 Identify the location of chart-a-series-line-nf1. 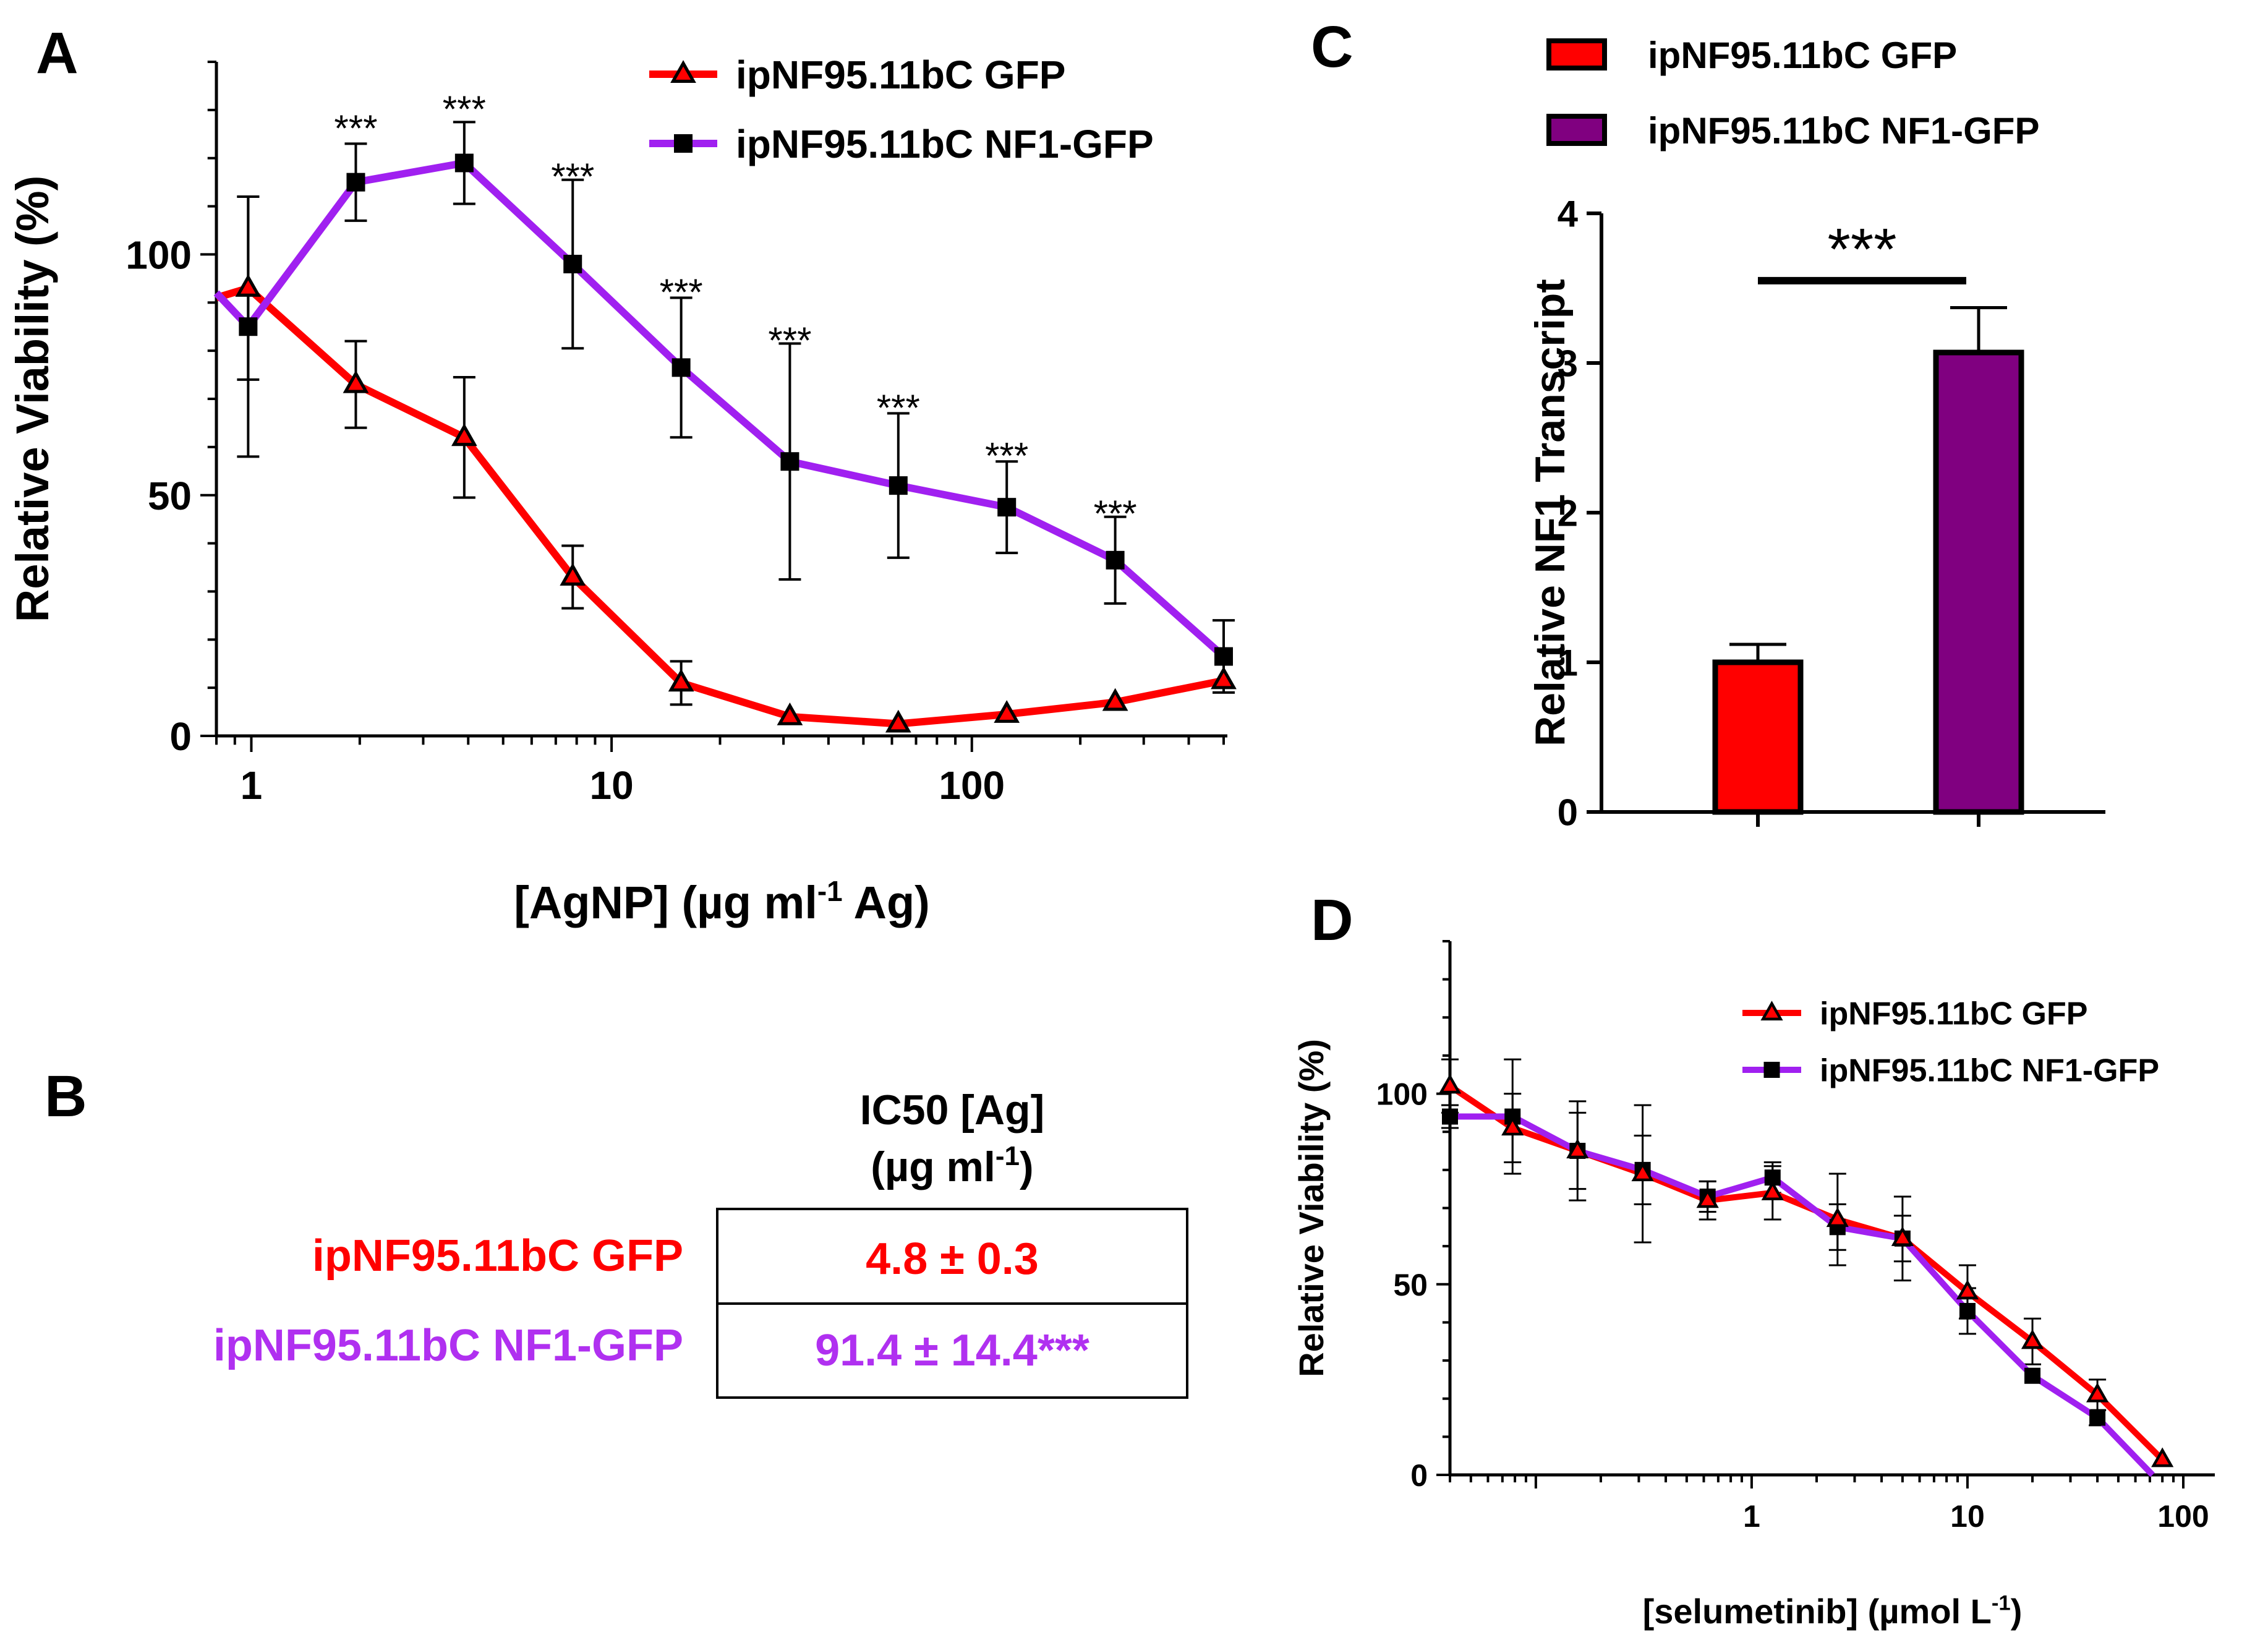
(719, 410).